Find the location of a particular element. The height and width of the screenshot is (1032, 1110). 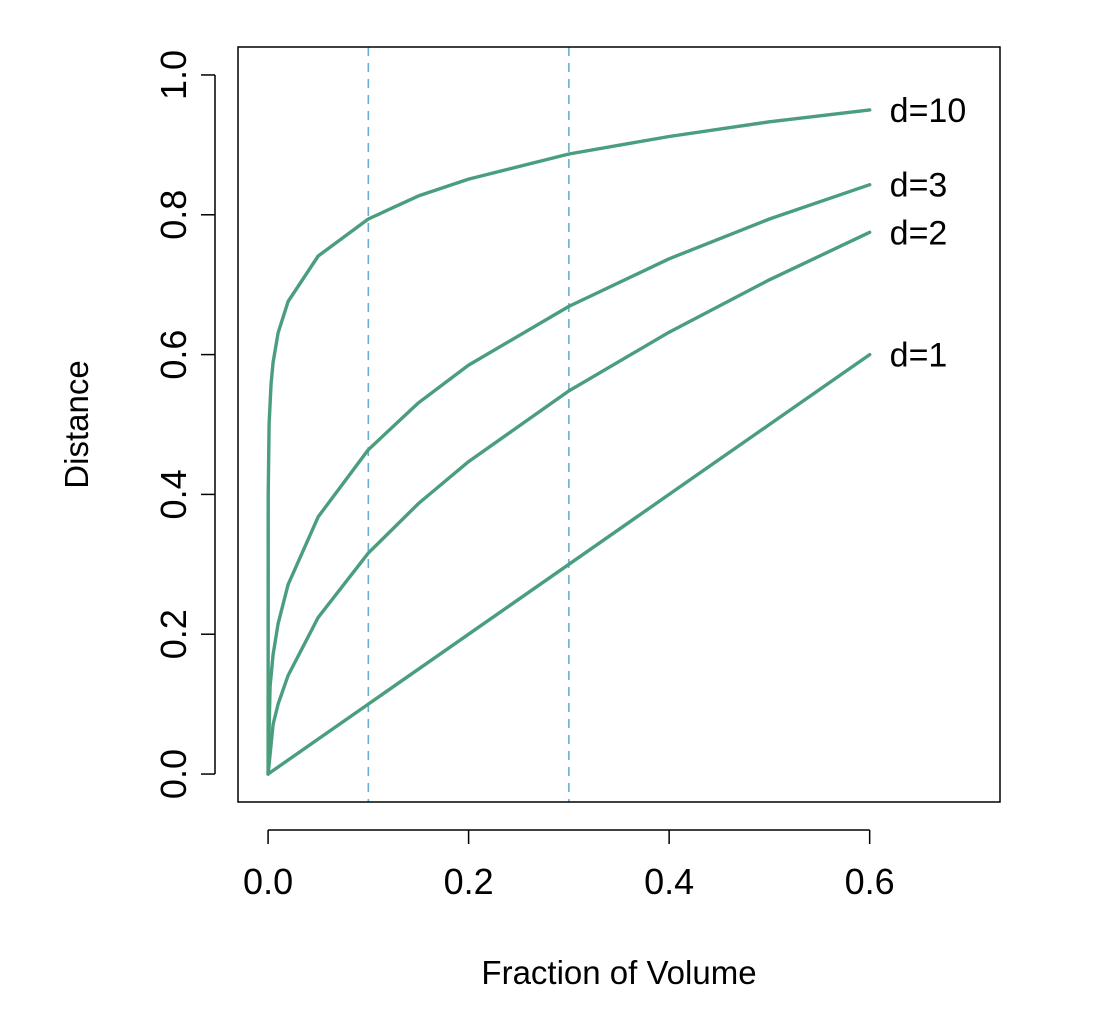

curve-labels: d=1 d=2 d=3 d=10 is located at coordinates (928, 233).